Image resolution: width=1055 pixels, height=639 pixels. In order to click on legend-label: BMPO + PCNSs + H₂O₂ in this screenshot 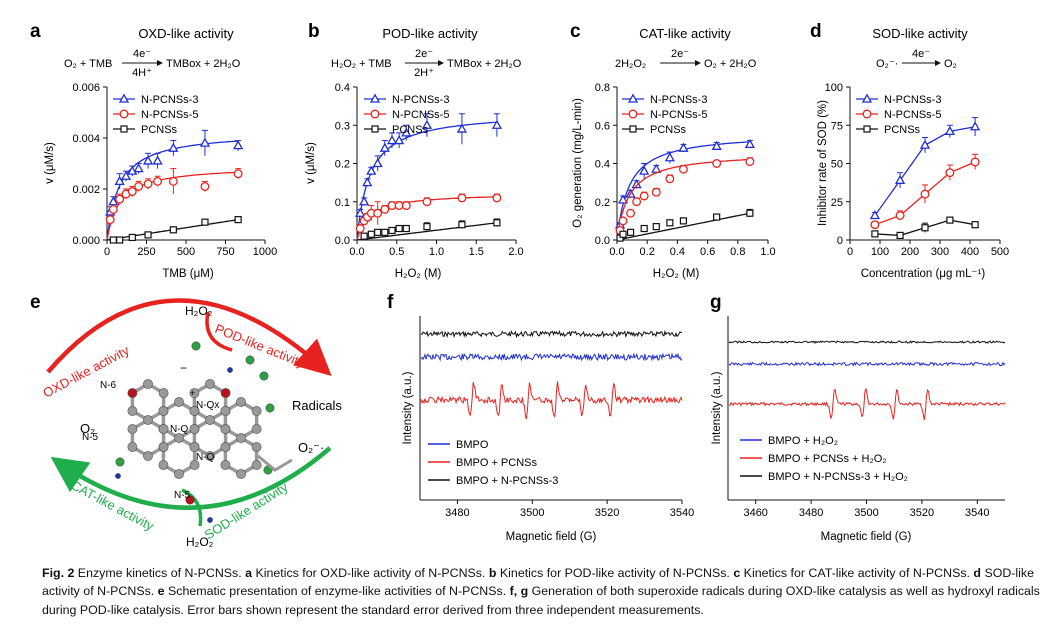, I will do `click(827, 459)`.